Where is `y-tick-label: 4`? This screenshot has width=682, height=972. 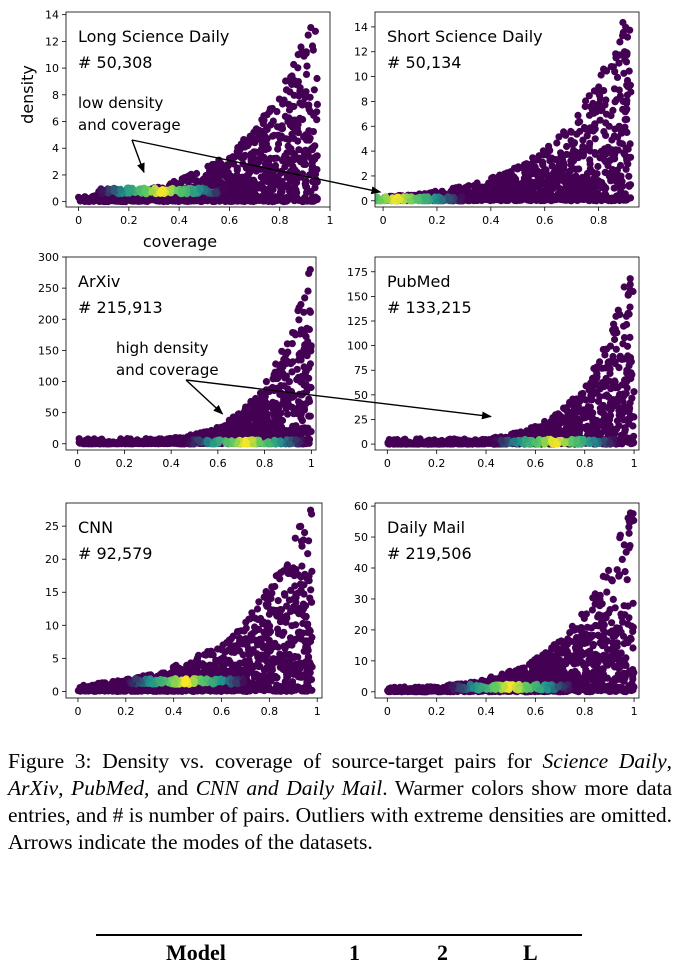 y-tick-label: 4 is located at coordinates (55, 148).